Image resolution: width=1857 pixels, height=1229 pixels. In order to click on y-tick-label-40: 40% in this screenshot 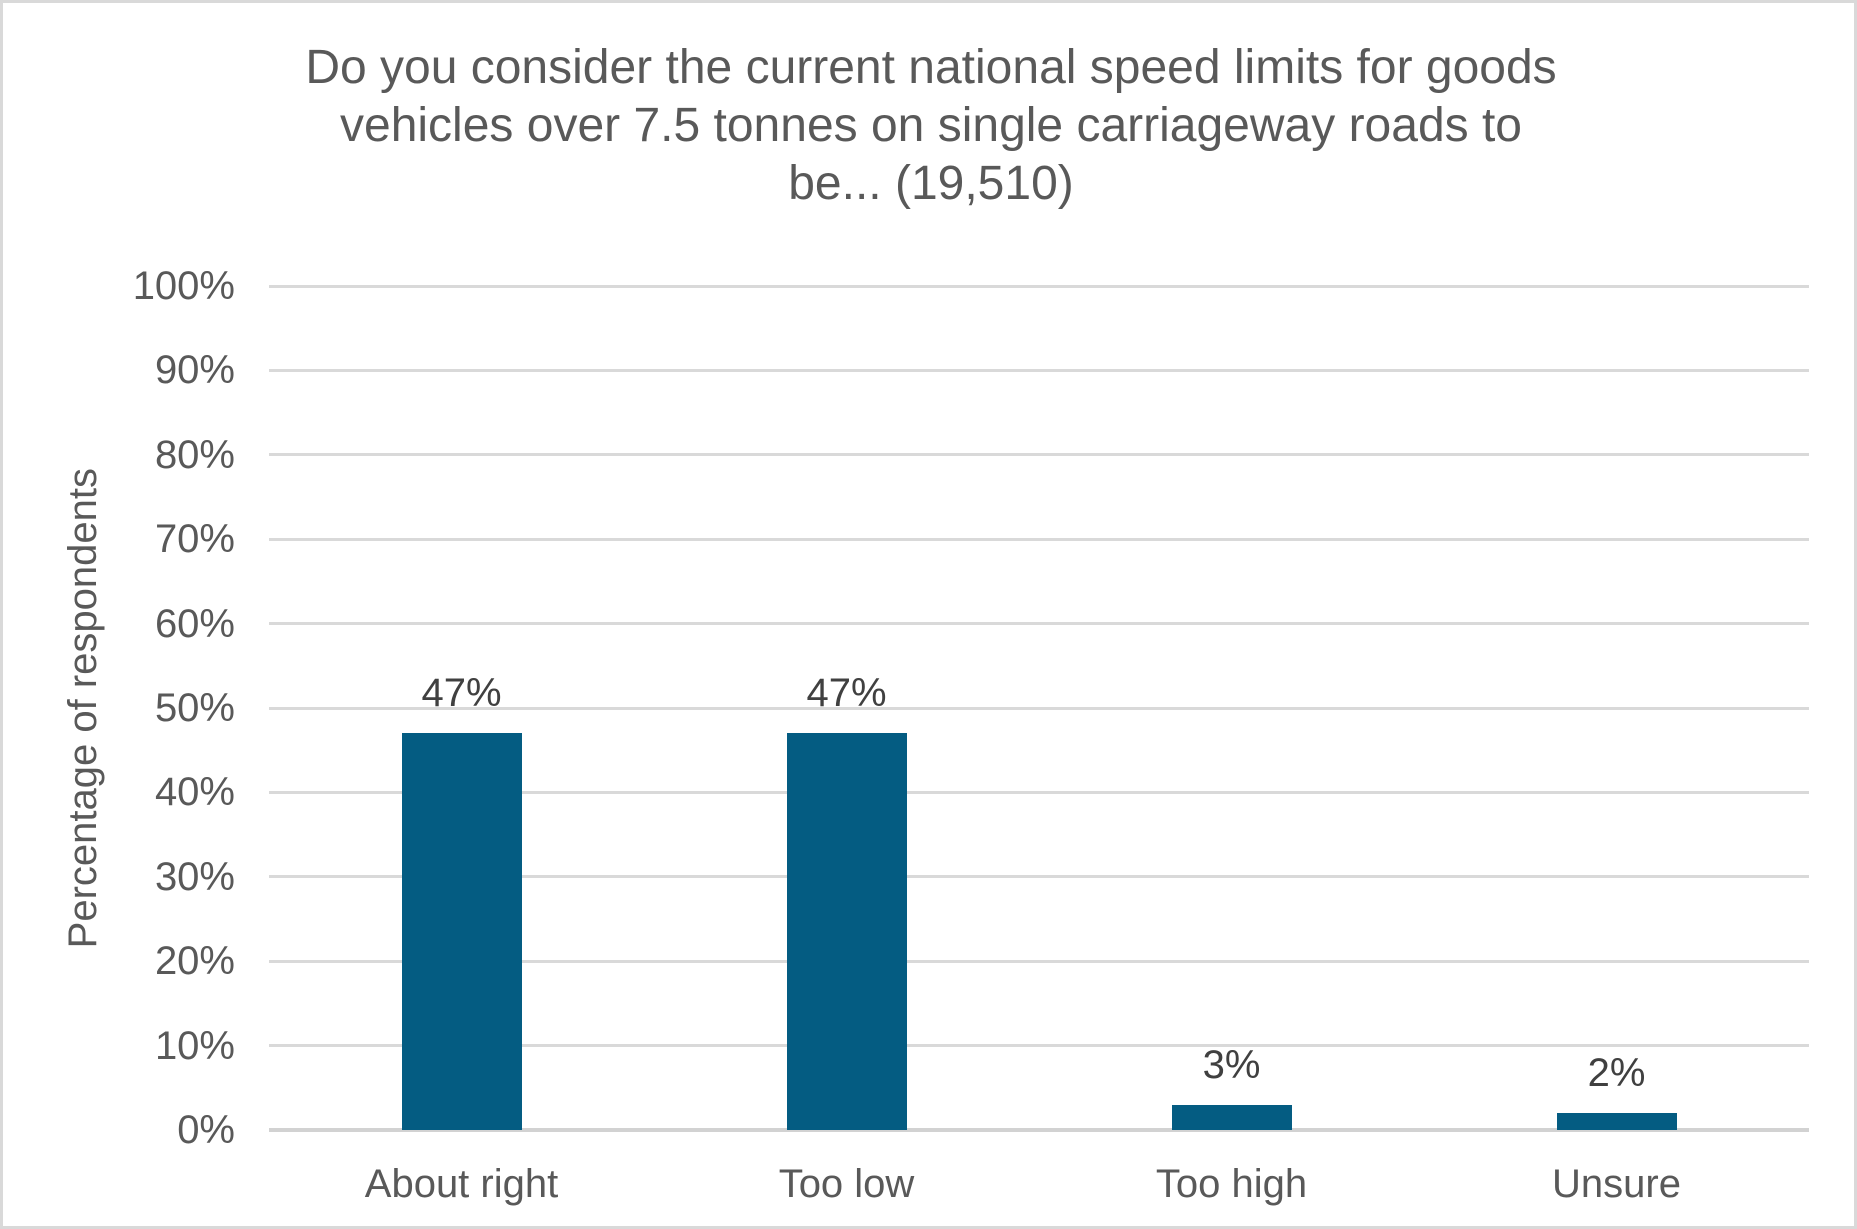, I will do `click(194, 792)`.